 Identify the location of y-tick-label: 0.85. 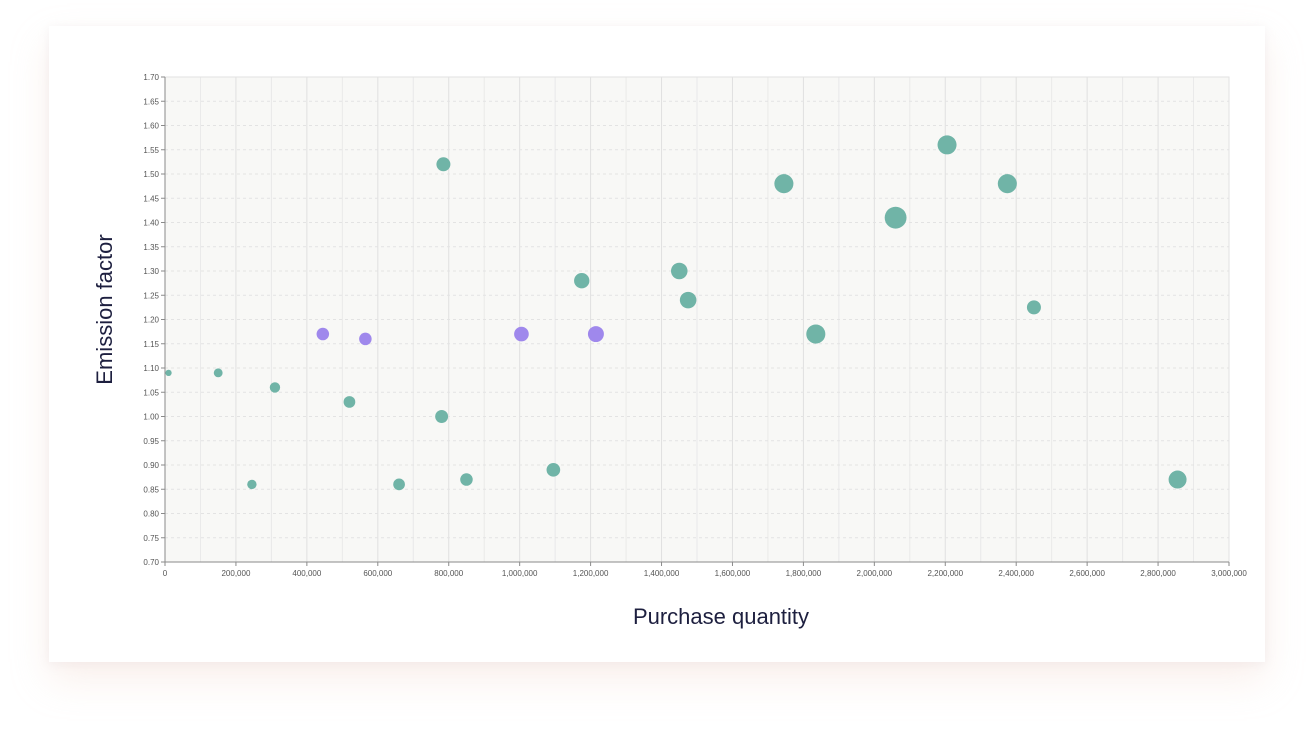
(151, 489).